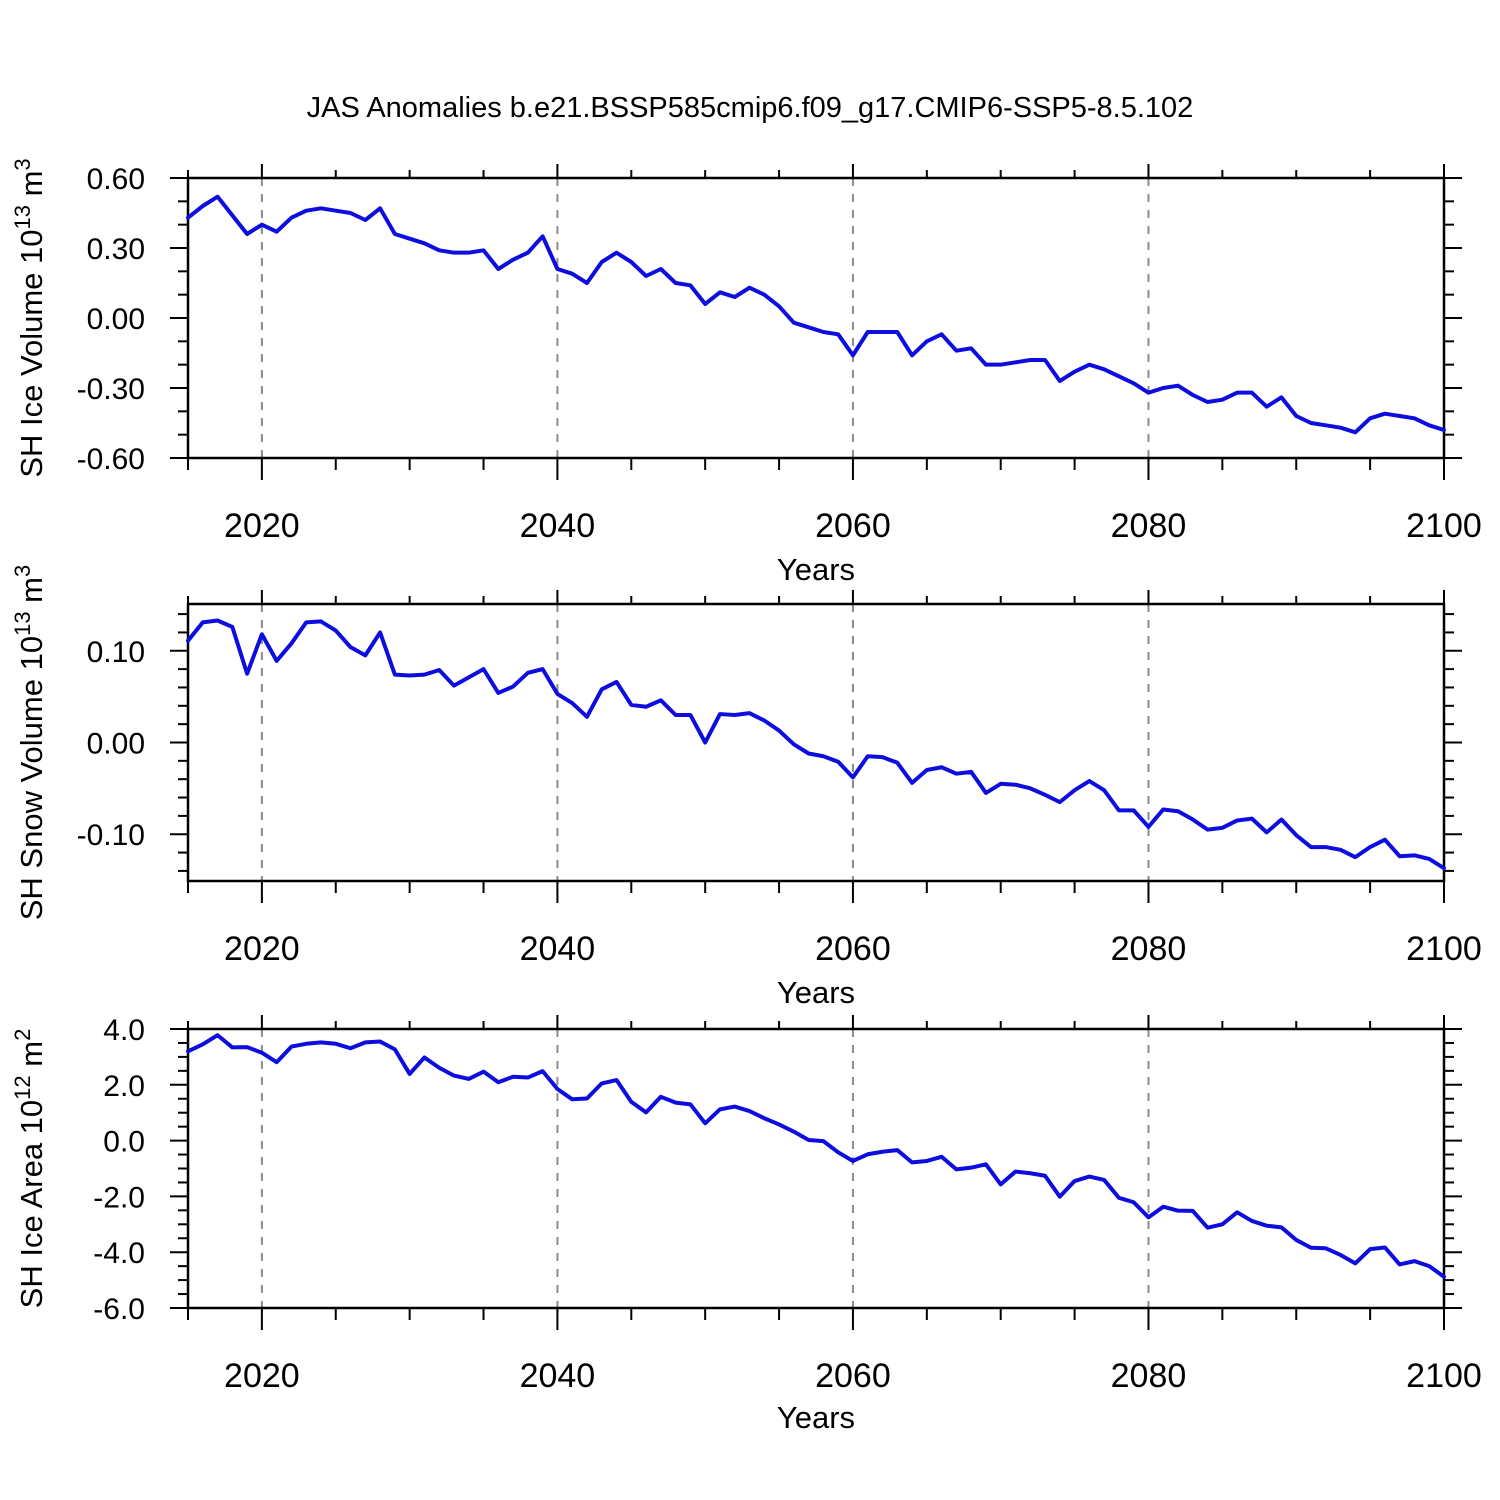 This screenshot has height=1500, width=1500. Describe the element at coordinates (119, 1253) in the screenshot. I see `y-tick-label: -4.0` at that location.